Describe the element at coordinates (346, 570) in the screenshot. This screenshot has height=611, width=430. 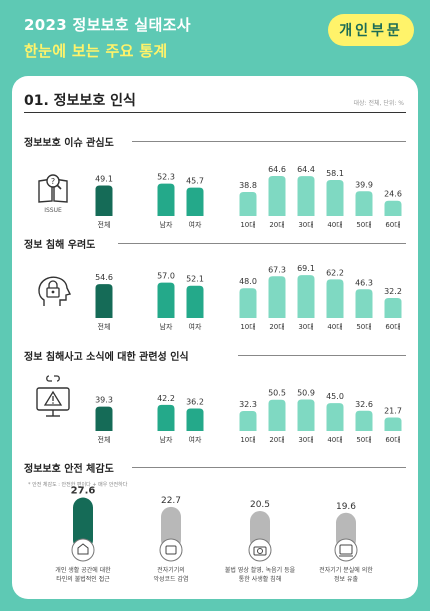
I see `chart4-label-3-line0: 전자기기 분실에 의한` at that location.